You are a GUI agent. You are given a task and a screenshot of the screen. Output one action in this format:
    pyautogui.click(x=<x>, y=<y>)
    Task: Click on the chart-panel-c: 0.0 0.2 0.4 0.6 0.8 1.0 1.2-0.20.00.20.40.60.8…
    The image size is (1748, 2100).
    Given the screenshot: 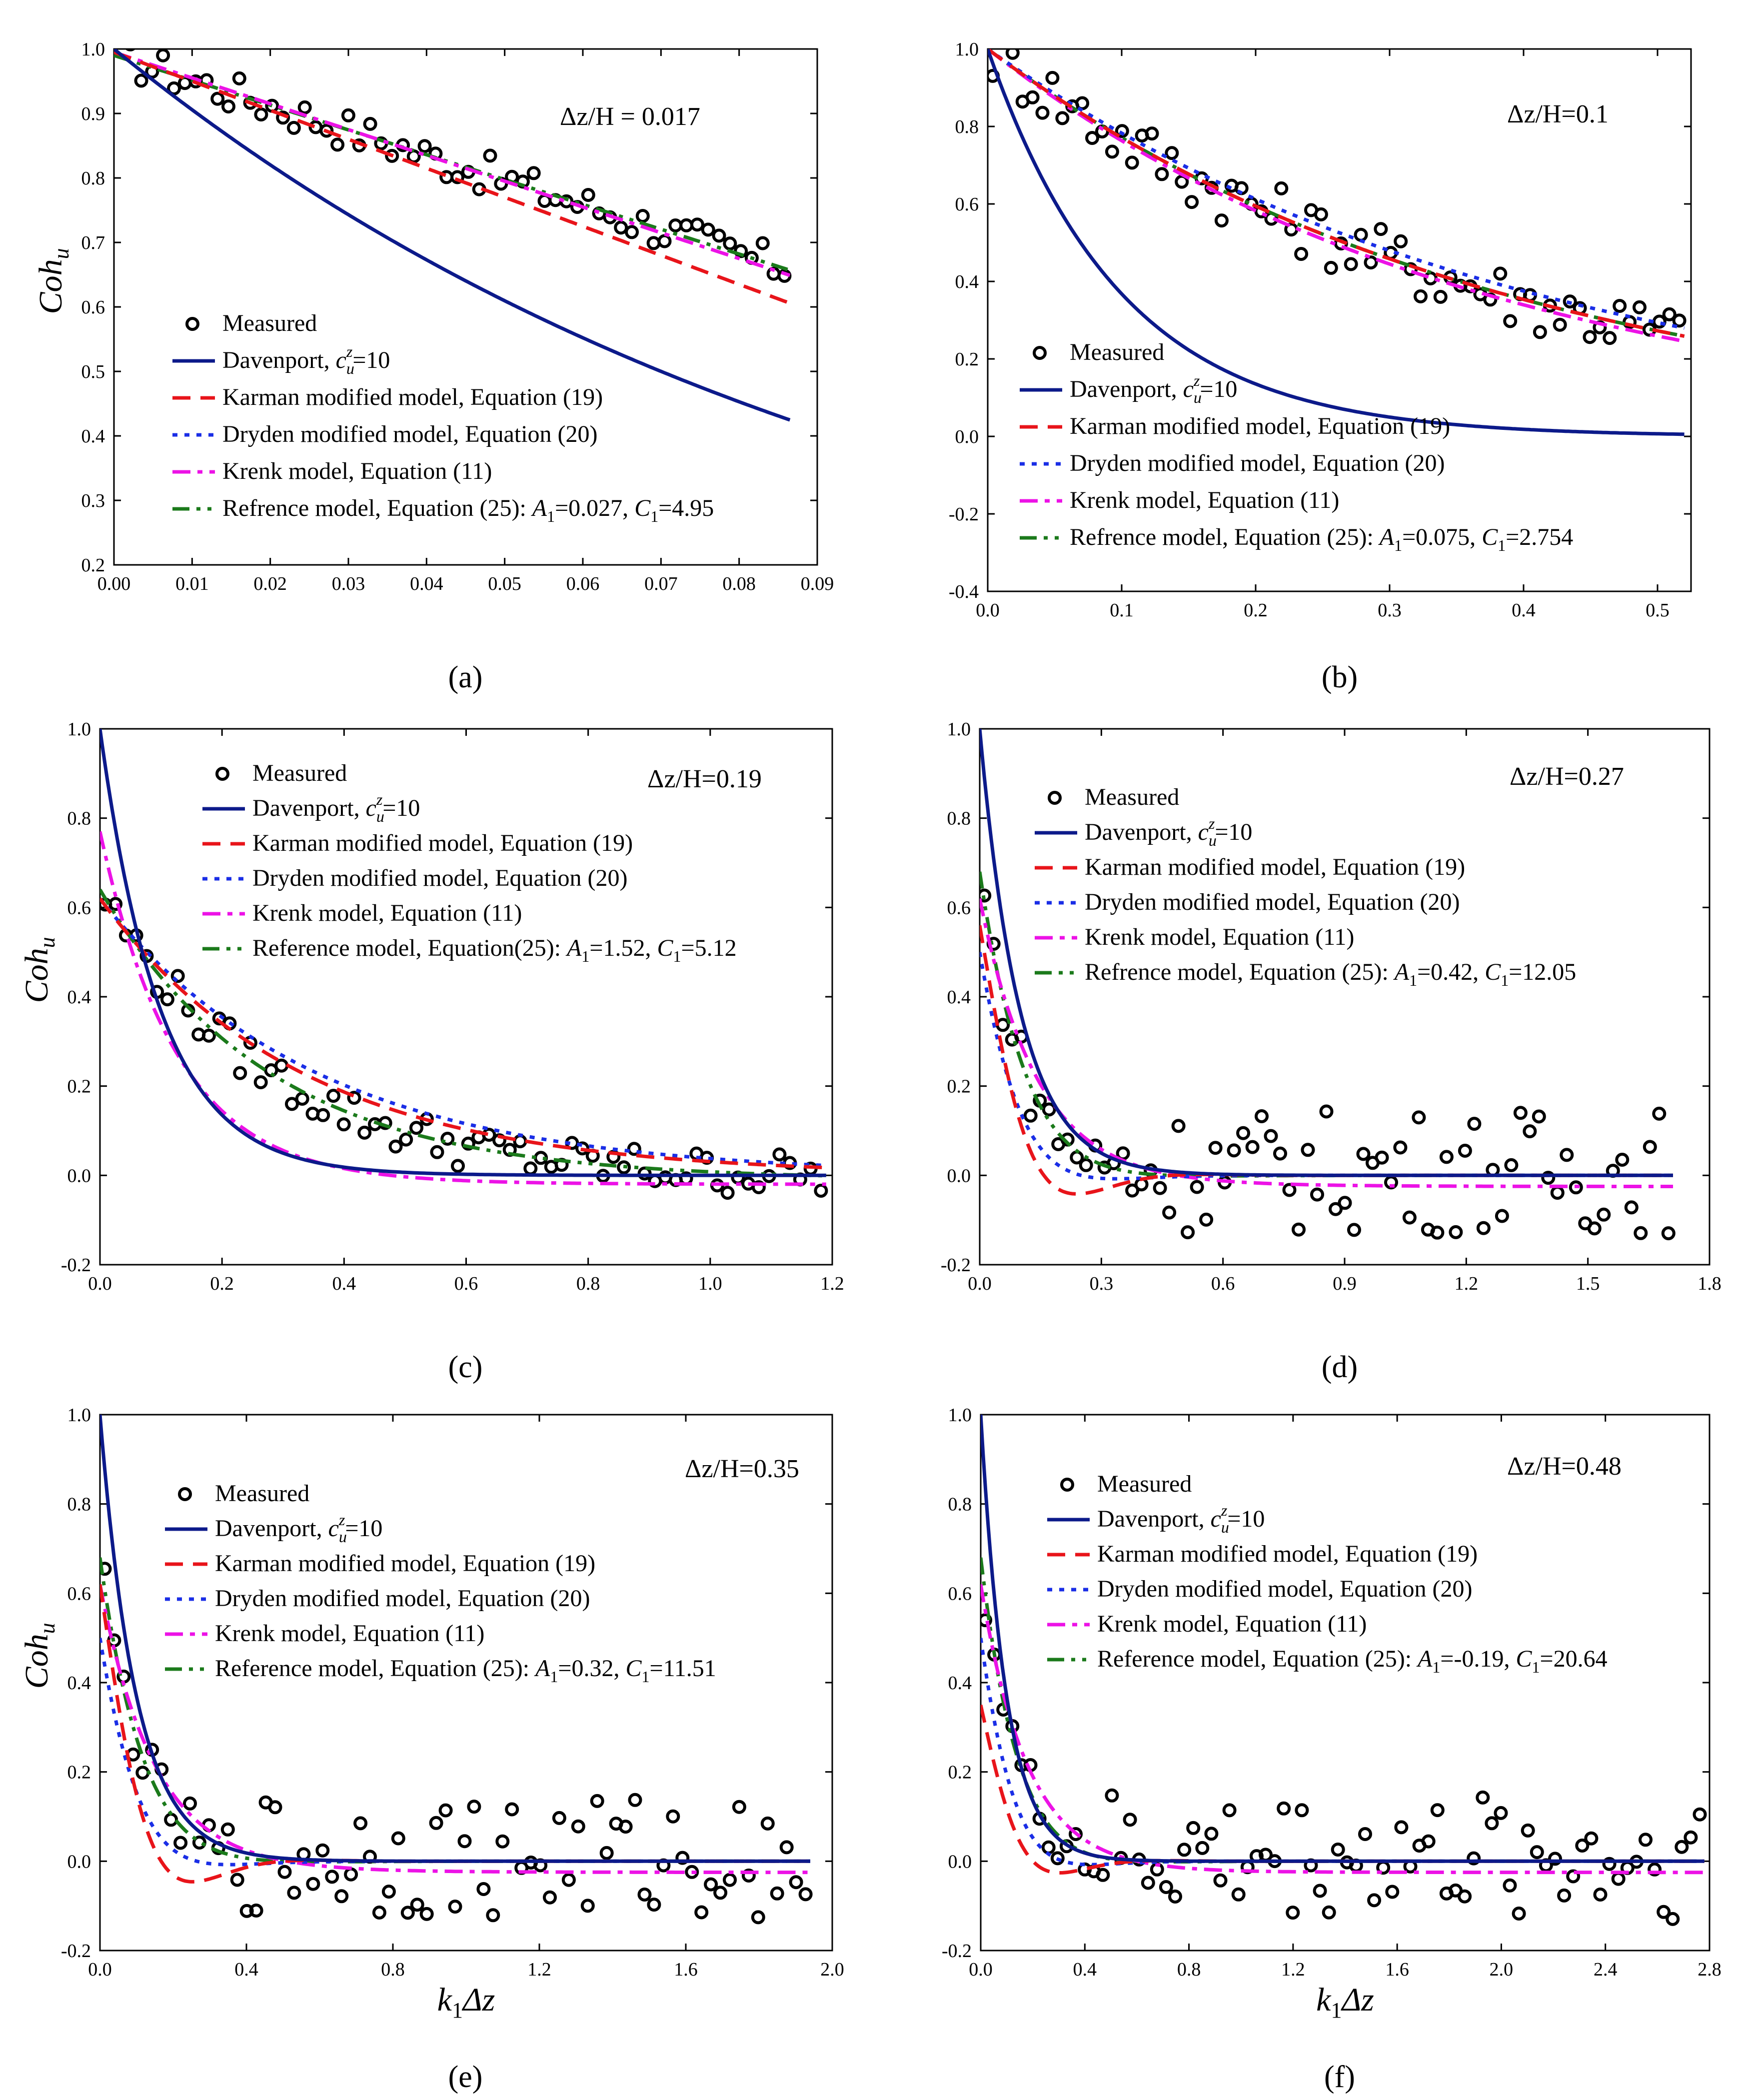 What is the action you would take?
    pyautogui.click(x=431, y=1051)
    